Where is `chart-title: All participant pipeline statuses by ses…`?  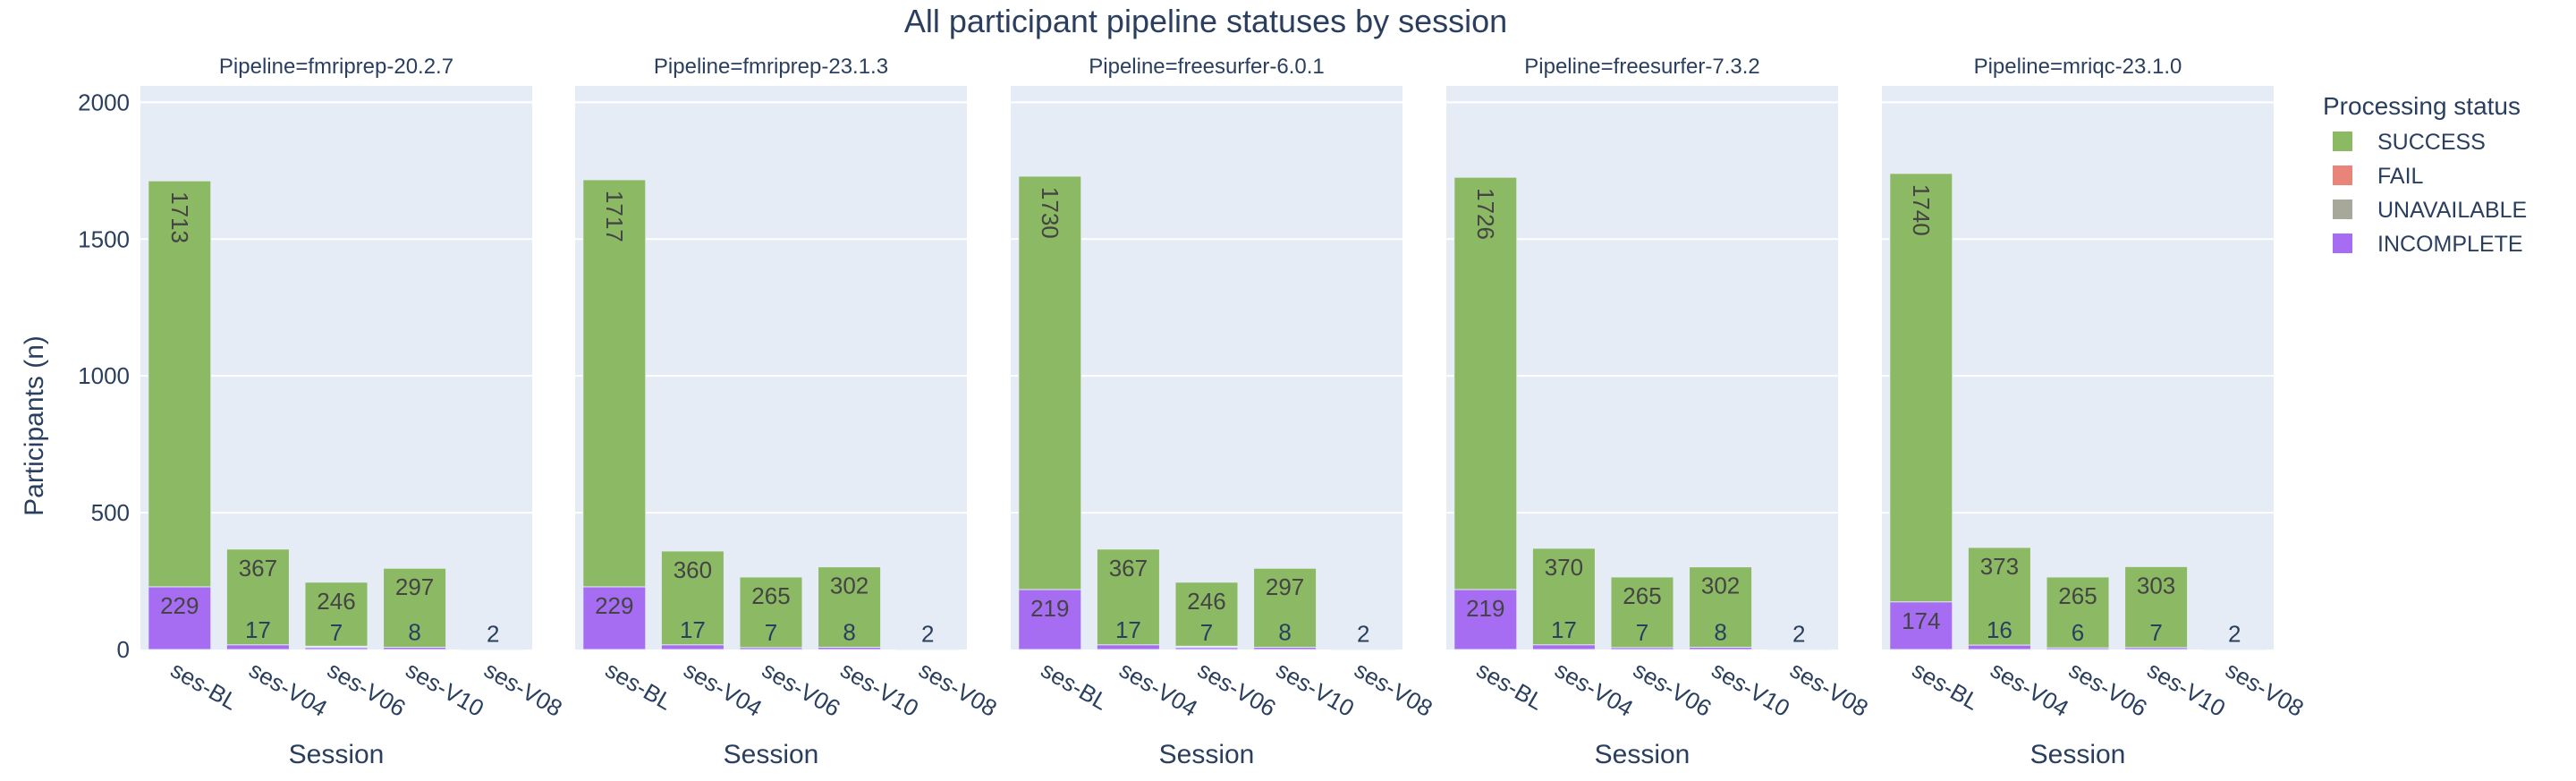
chart-title: All participant pipeline statuses by ses… is located at coordinates (1205, 21).